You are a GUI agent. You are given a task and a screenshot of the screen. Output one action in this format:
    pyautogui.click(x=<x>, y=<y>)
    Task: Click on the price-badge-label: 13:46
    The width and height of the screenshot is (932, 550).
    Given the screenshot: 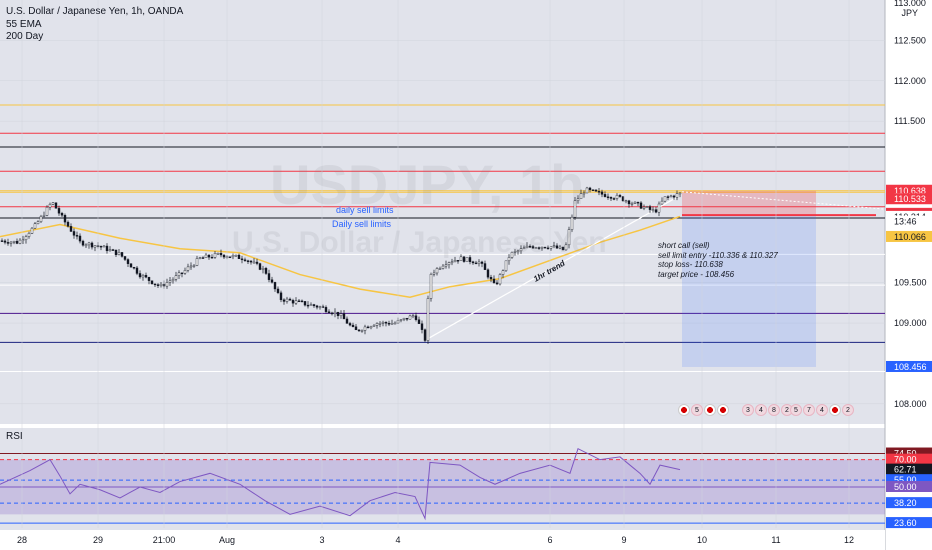 What is the action you would take?
    pyautogui.click(x=905, y=222)
    